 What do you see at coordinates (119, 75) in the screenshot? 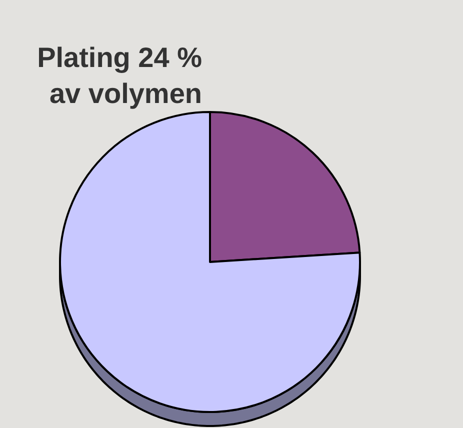
I see `slice-label: Plating 24 % av volymen` at bounding box center [119, 75].